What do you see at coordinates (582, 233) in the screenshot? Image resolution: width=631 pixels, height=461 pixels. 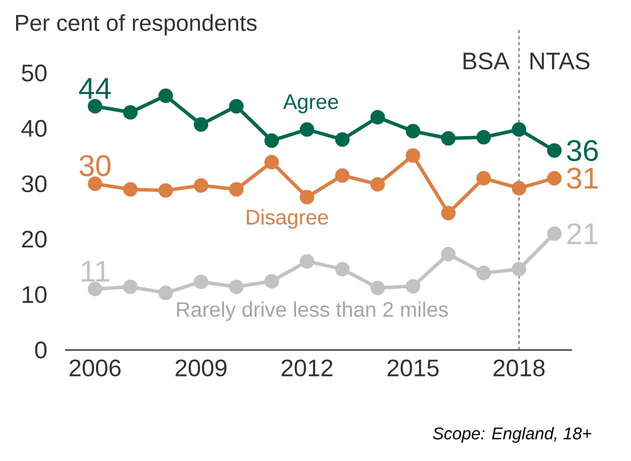 I see `data-label: 21` at bounding box center [582, 233].